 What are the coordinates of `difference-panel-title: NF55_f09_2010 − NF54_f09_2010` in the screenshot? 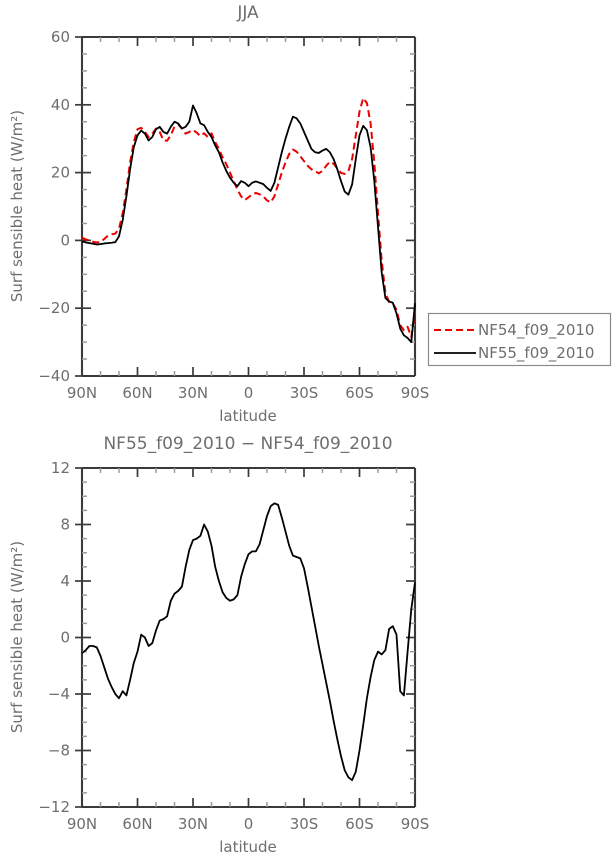 It's located at (247, 444).